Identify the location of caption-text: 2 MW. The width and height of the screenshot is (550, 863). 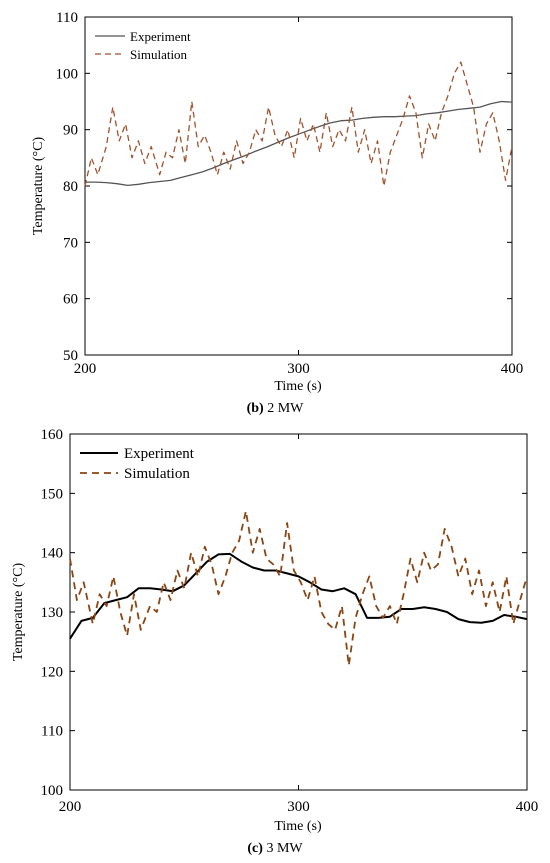
(284, 408).